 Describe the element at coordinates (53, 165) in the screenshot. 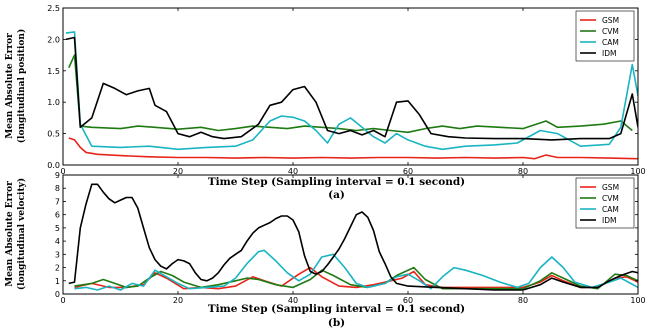

I see `y-tick-label: 0.0` at that location.